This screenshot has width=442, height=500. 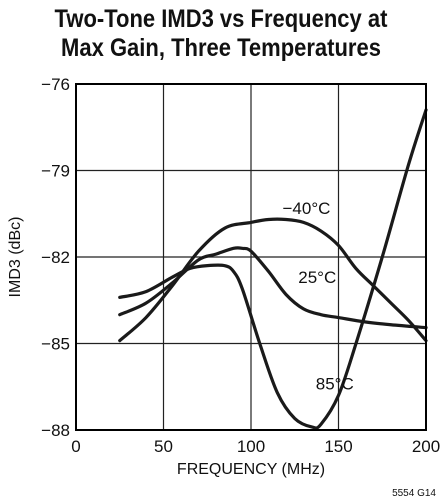 What do you see at coordinates (317, 277) in the screenshot?
I see `series-label-1: 25°C` at bounding box center [317, 277].